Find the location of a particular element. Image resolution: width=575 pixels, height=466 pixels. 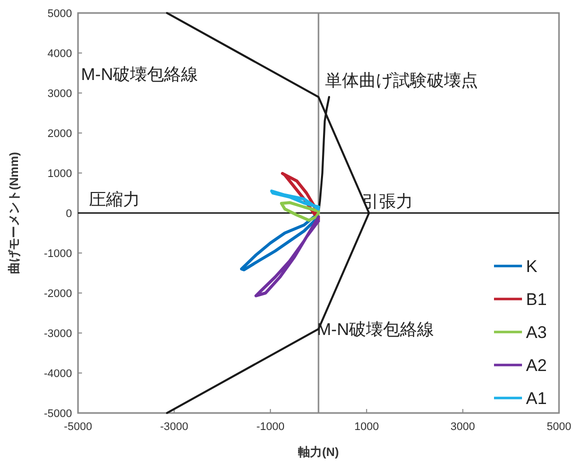

y-tick-label: -2000 is located at coordinates (58, 294).